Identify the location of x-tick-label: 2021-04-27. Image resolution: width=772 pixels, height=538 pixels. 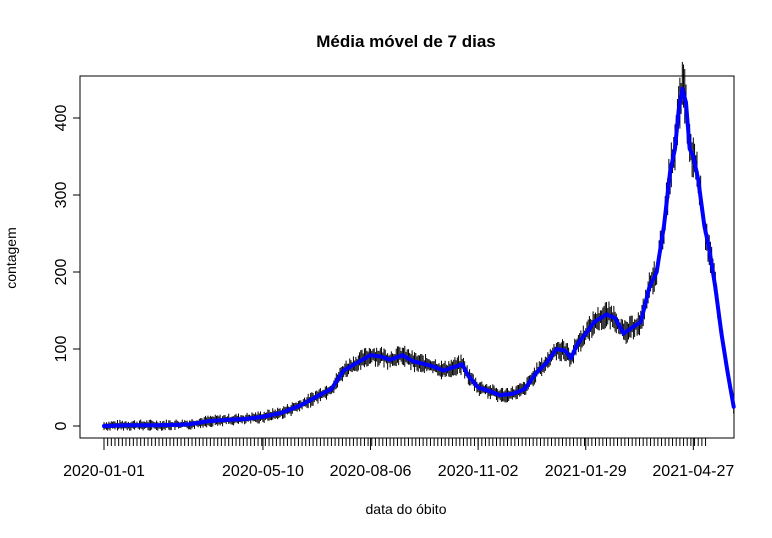
(693, 471).